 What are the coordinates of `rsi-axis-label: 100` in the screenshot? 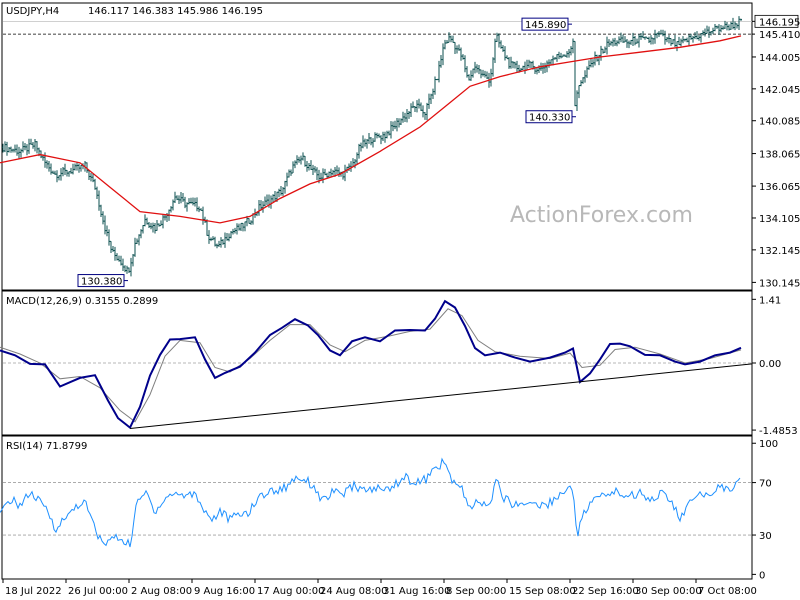 It's located at (768, 444).